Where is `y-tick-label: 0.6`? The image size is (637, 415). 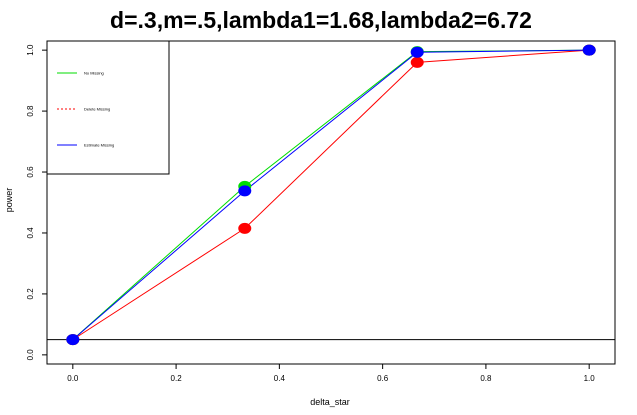 y-tick-label: 0.6 is located at coordinates (30, 172).